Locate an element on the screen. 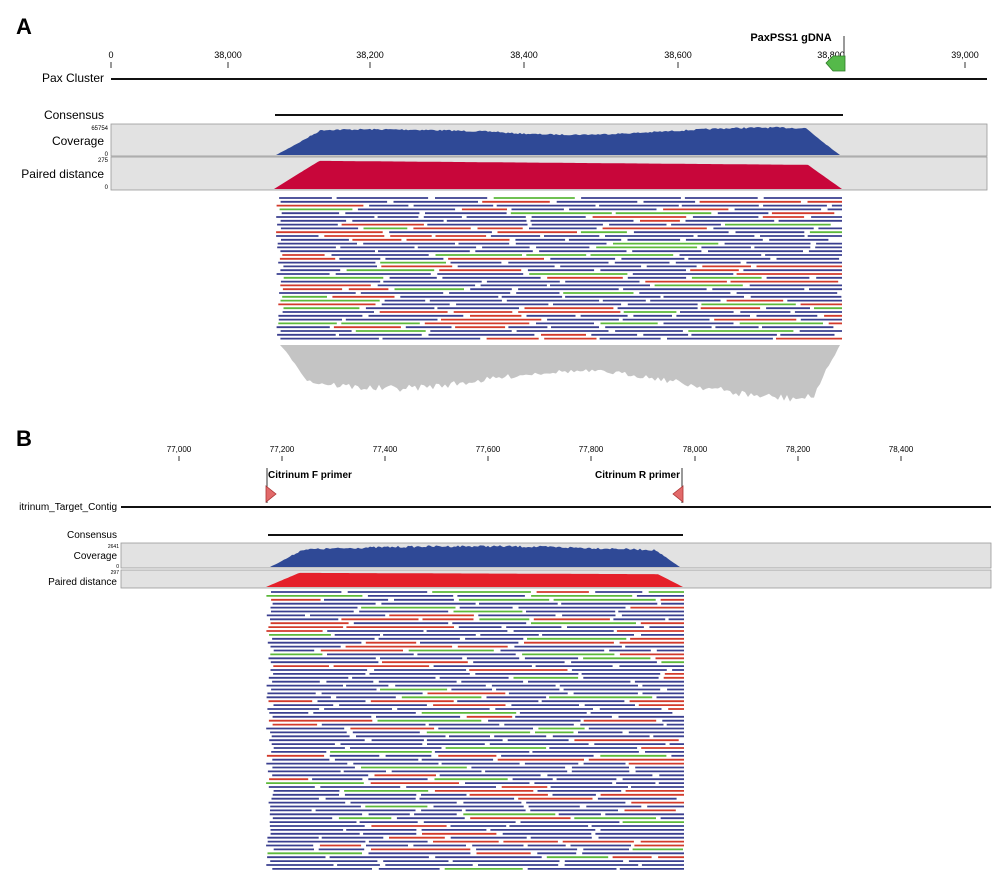  primer-r-arrow-icon is located at coordinates (678, 494).